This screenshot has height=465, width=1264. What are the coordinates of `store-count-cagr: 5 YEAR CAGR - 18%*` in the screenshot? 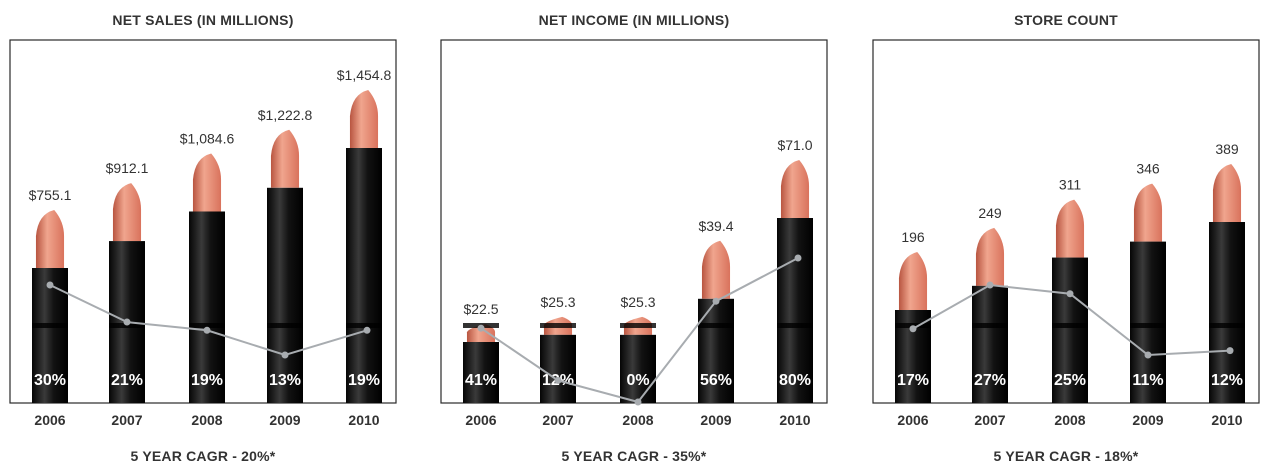 It's located at (1066, 456).